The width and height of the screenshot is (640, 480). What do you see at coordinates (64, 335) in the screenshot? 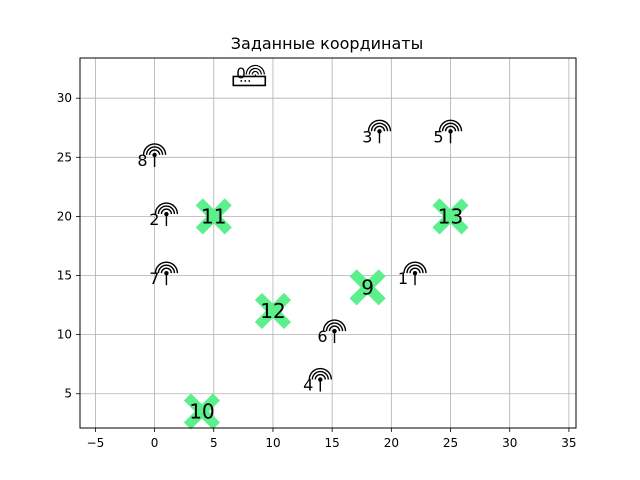
I see `y-tick-label: 10` at bounding box center [64, 335].